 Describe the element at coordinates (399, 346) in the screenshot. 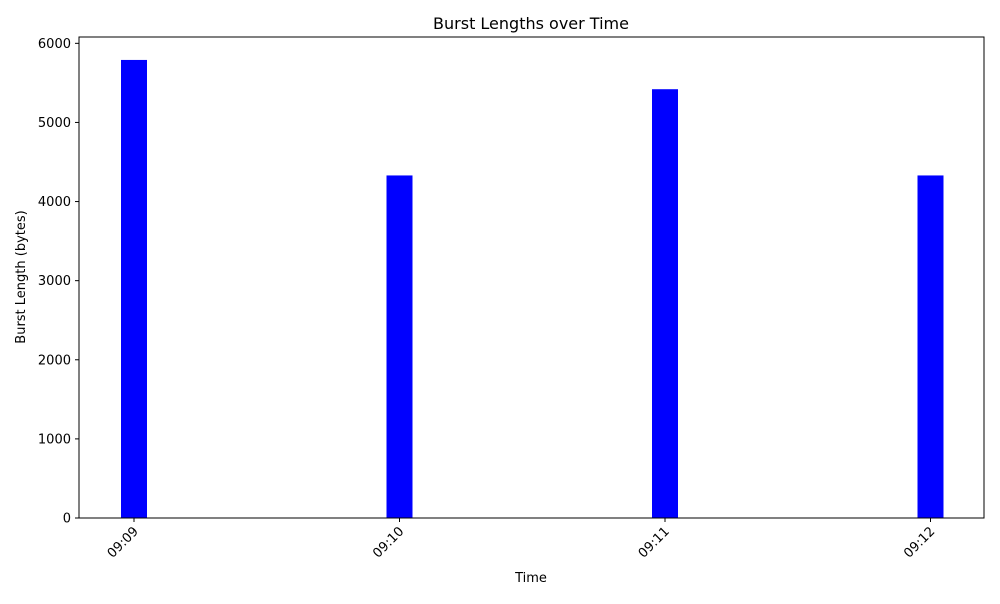

I see `bar-09:10` at that location.